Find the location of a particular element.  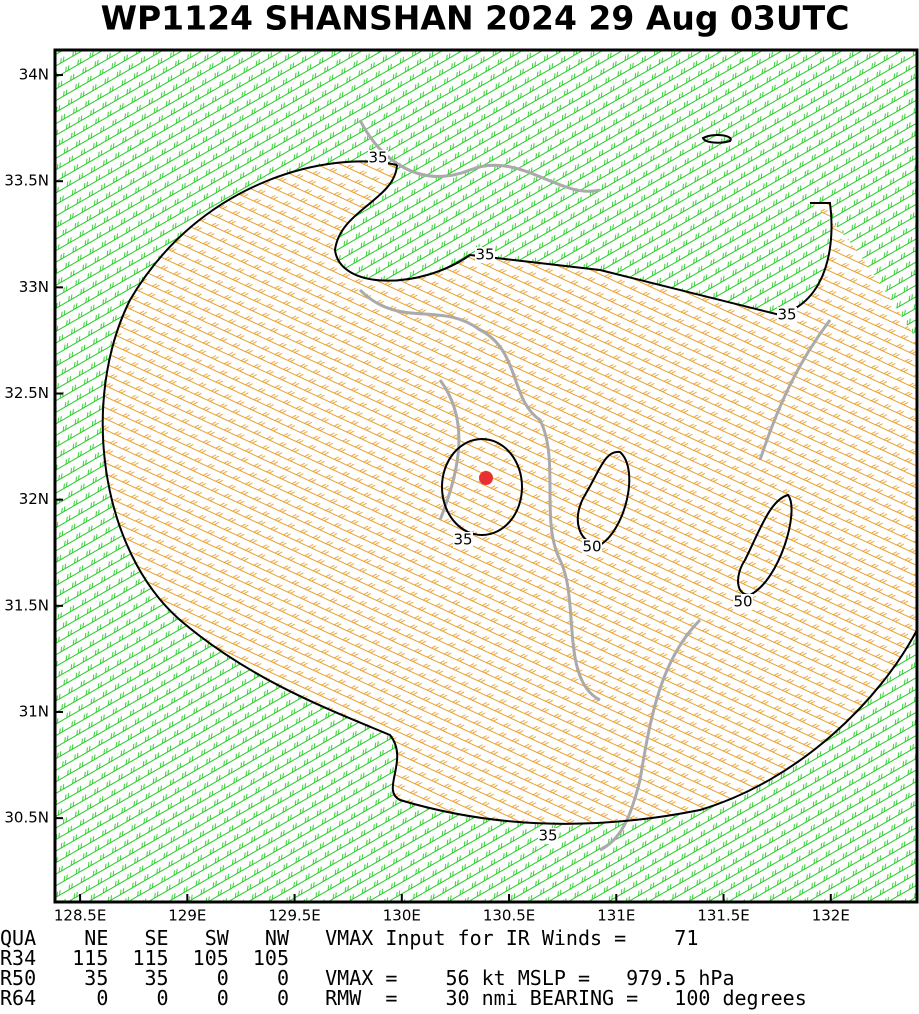

x-tick-label: 128.5E is located at coordinates (80, 916).